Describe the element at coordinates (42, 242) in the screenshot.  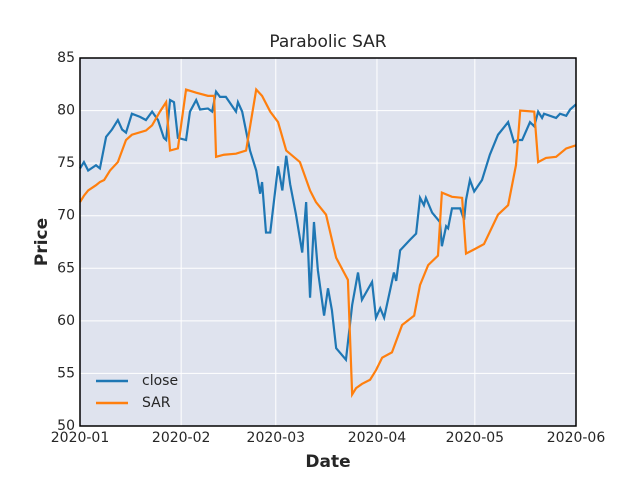
I see `y-axis-label: Price` at that location.